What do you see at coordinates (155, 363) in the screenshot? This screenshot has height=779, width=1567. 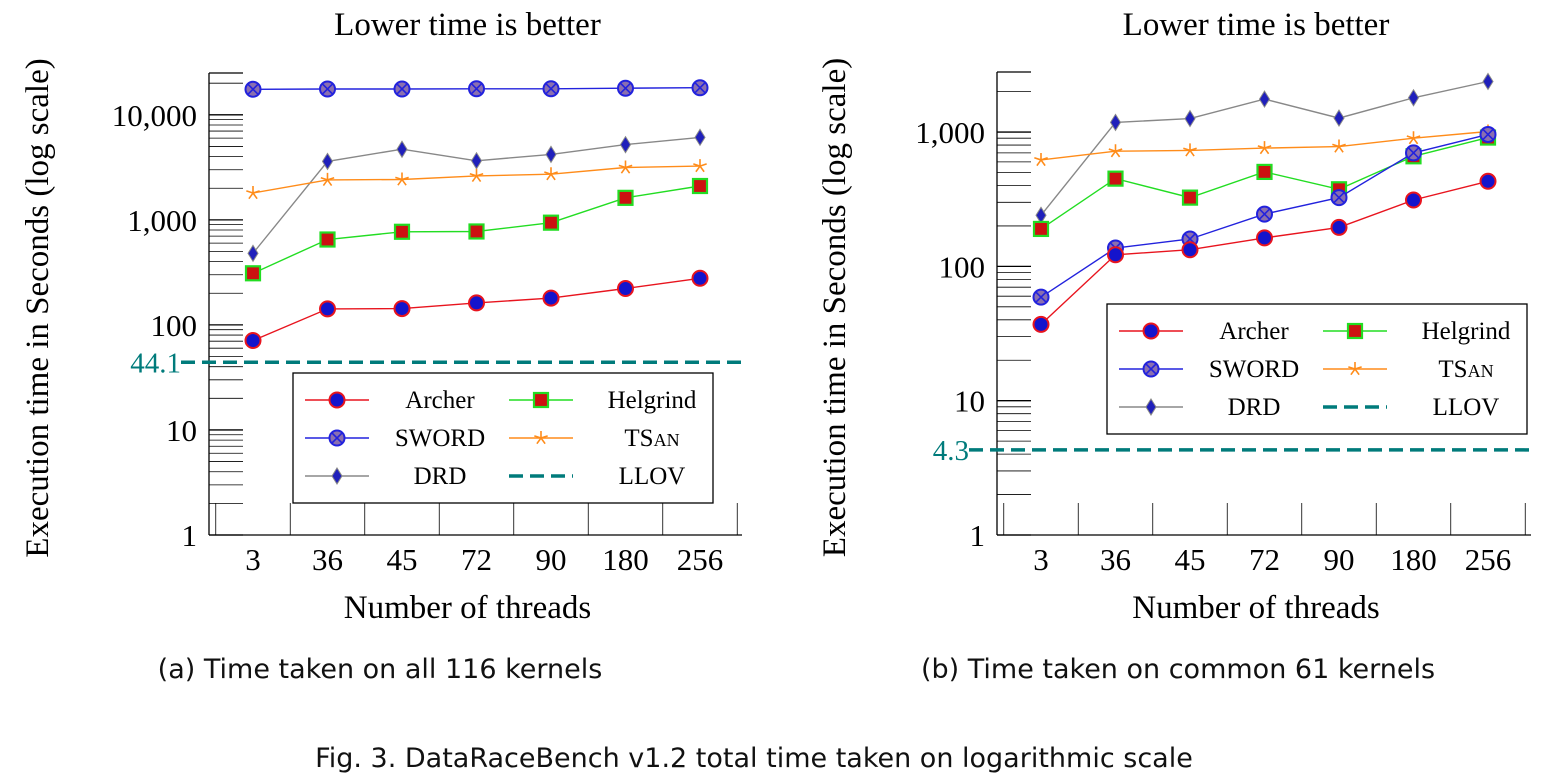 I see `llov-value-label: 44.1` at bounding box center [155, 363].